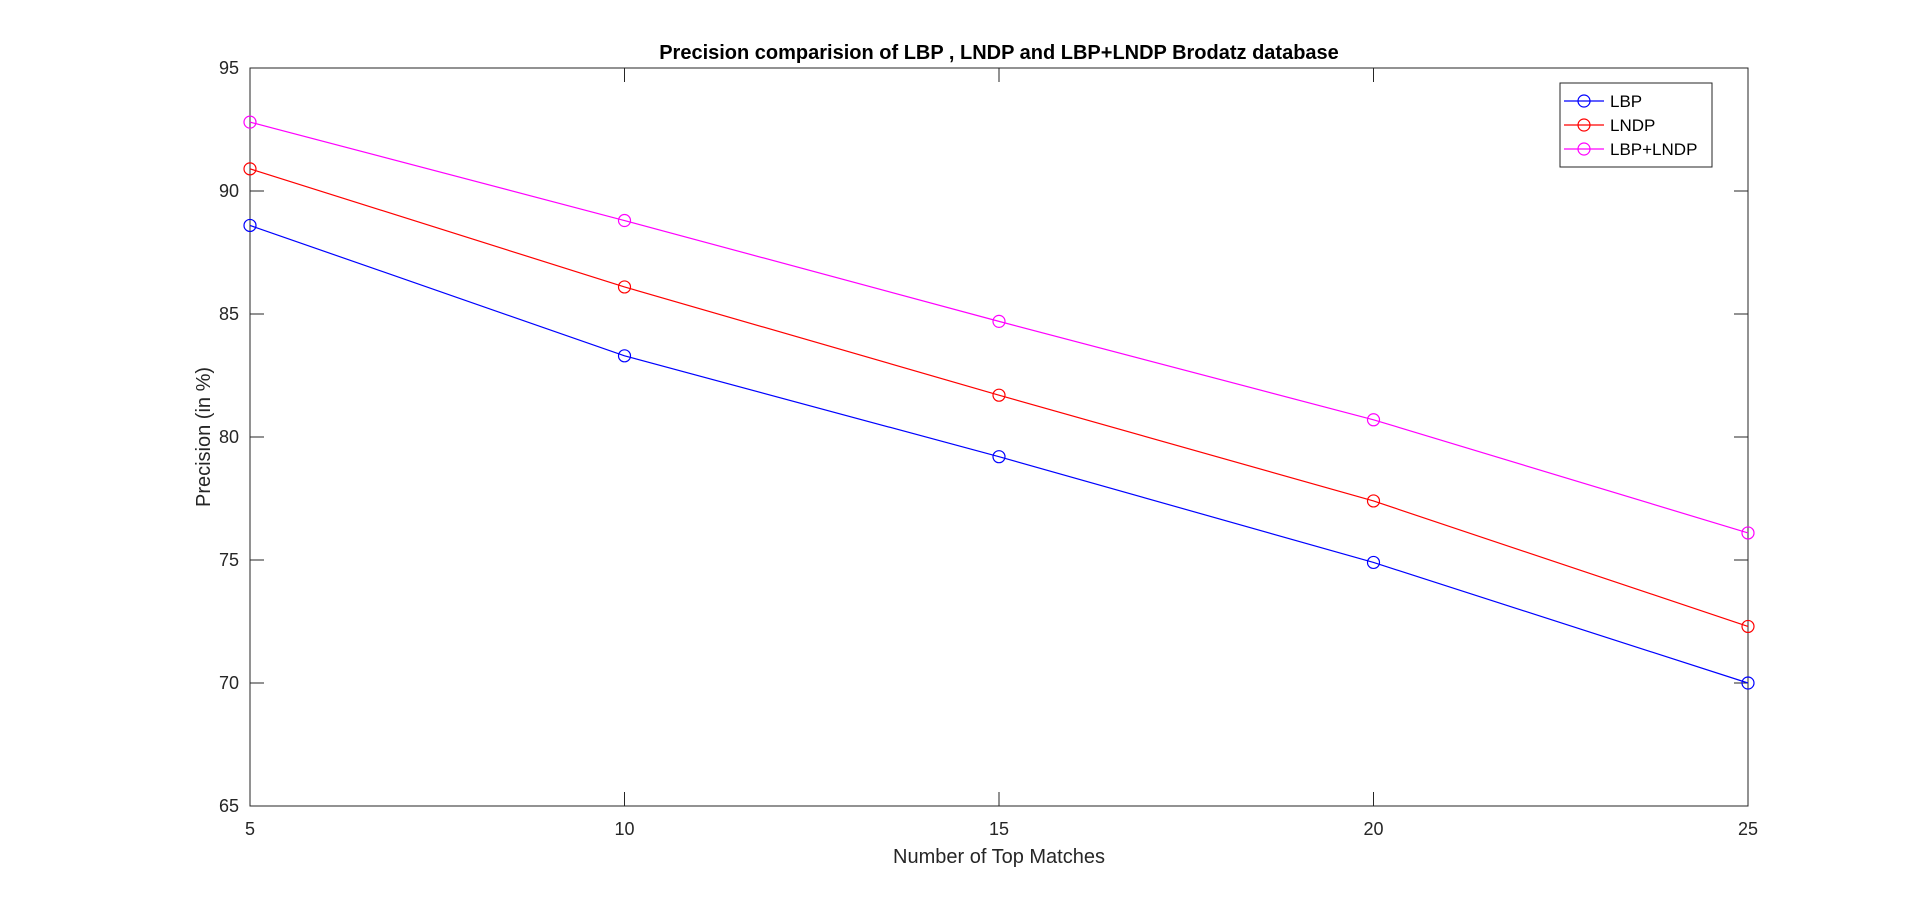  Describe the element at coordinates (229, 314) in the screenshot. I see `y-tick-label: 85` at that location.